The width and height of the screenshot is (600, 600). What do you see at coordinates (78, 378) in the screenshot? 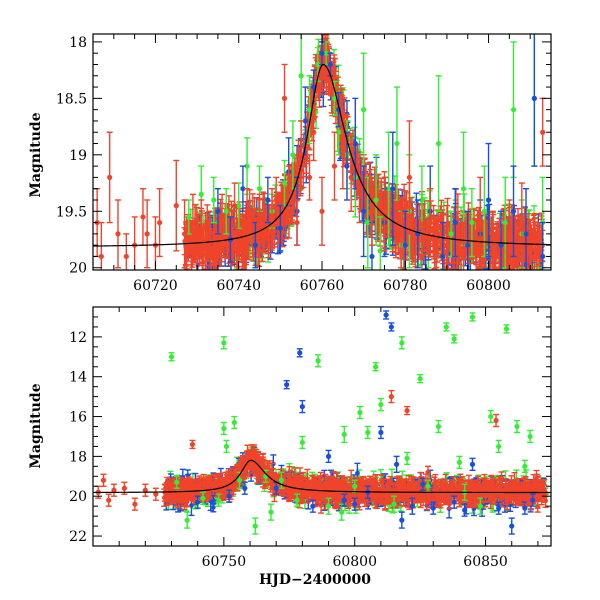
I see `y-tick-label: 14` at bounding box center [78, 378].